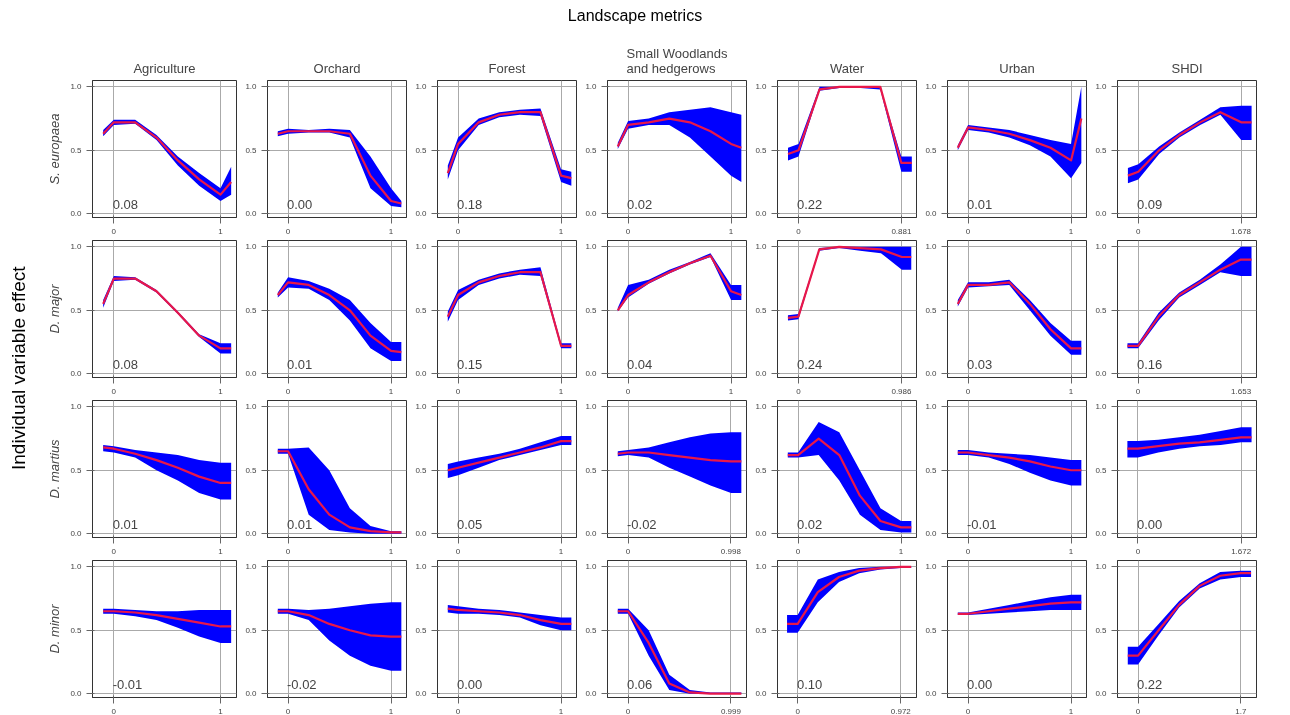  Describe the element at coordinates (55, 149) in the screenshot. I see `y-axis-title: S. europaea` at that location.